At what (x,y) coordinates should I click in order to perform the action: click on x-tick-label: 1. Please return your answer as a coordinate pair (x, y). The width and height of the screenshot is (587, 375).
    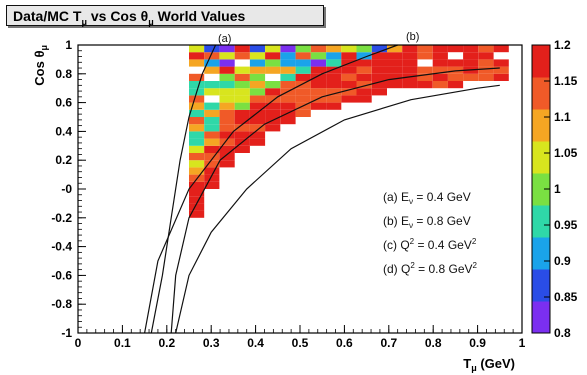
    Looking at the image, I should click on (522, 343).